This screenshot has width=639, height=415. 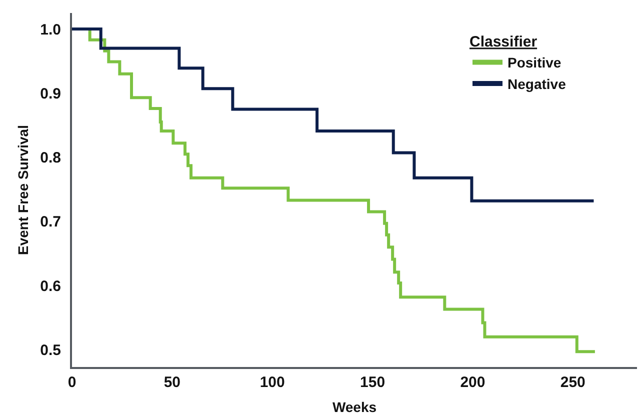 I want to click on x-axis-title: Weeks, so click(x=354, y=406).